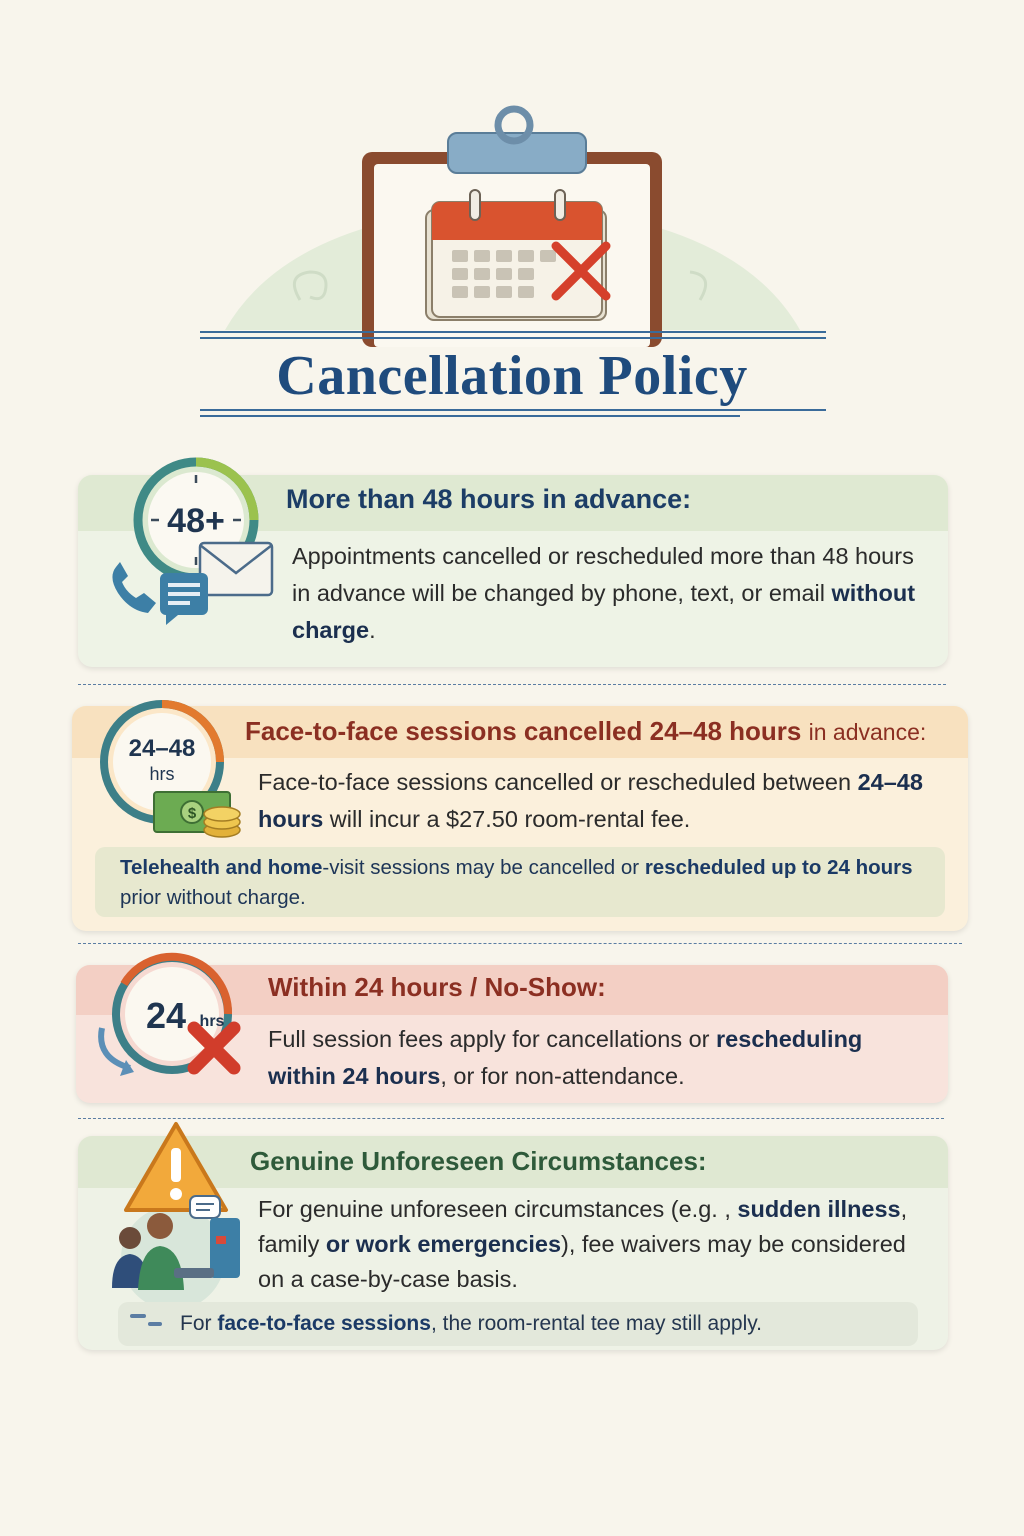 The height and width of the screenshot is (1536, 1024). What do you see at coordinates (489, 499) in the screenshot?
I see `section-heading: More than 48 hours in advance:` at bounding box center [489, 499].